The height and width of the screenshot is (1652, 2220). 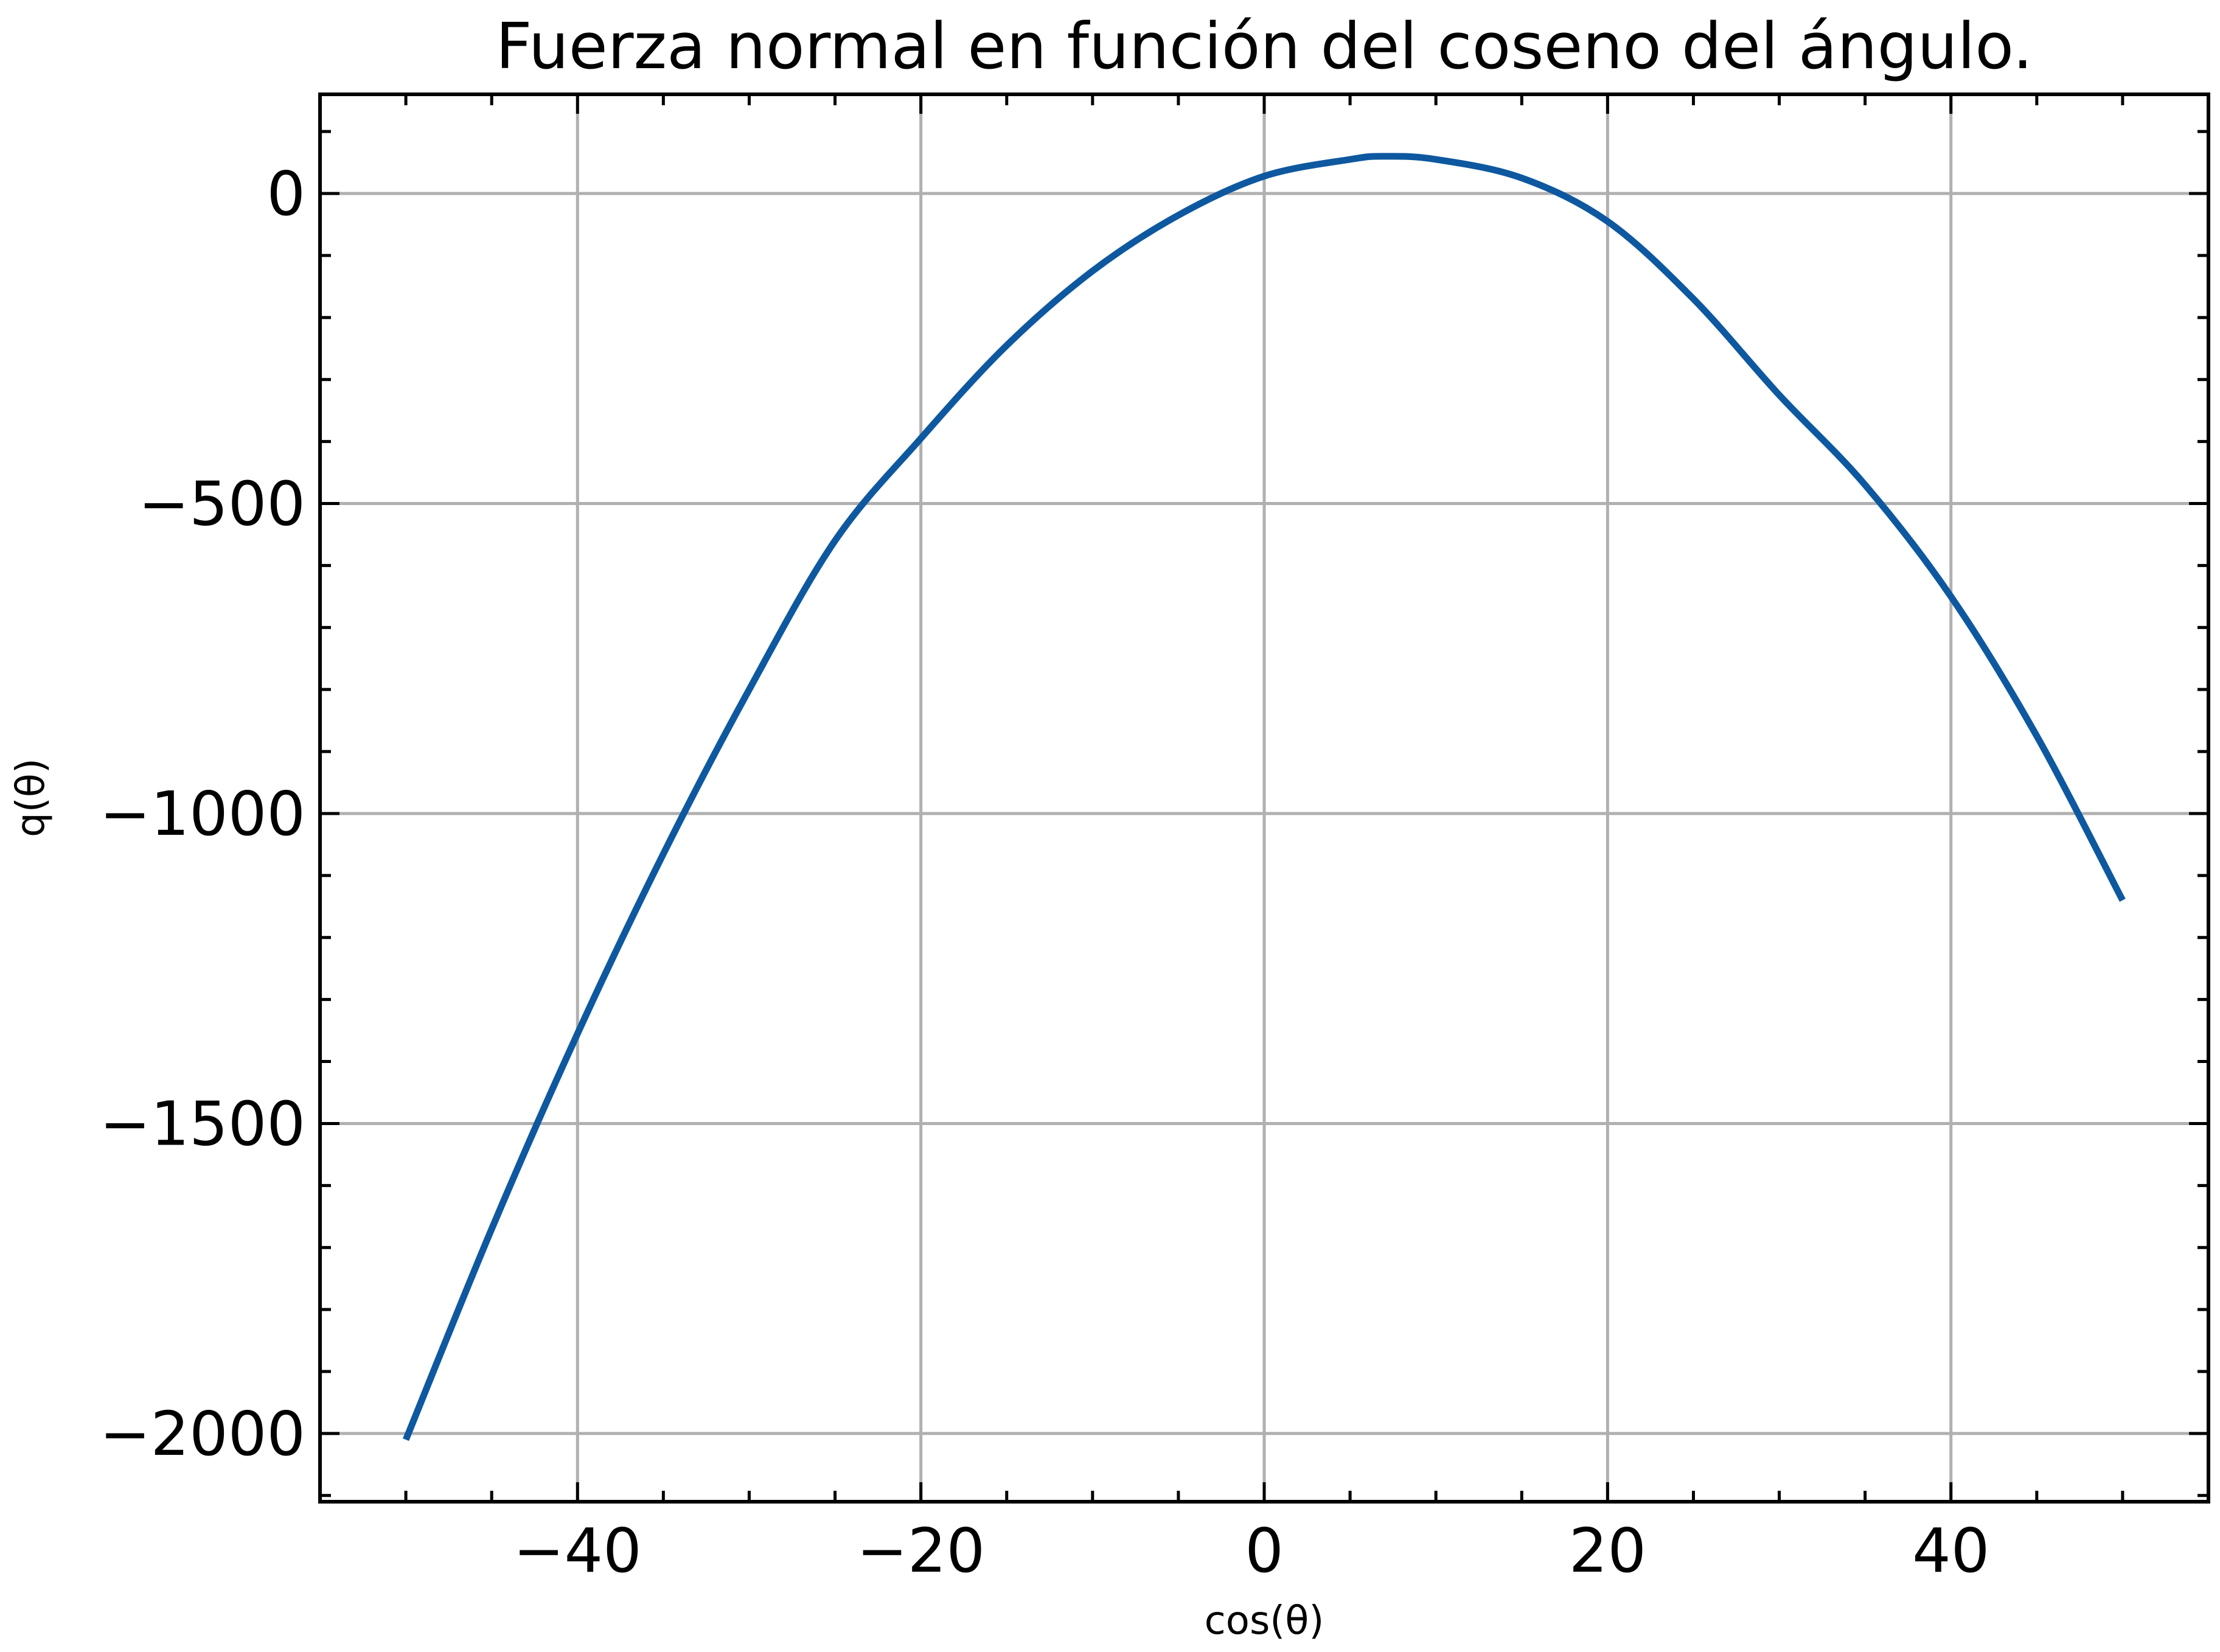 What do you see at coordinates (1264, 1550) in the screenshot?
I see `x-tick-label: 0` at bounding box center [1264, 1550].